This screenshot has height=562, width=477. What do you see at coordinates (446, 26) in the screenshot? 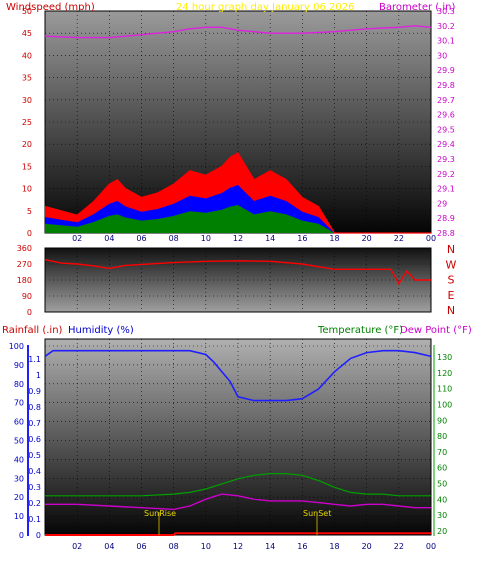
I see `baro-y-tick: 30.2` at bounding box center [446, 26].